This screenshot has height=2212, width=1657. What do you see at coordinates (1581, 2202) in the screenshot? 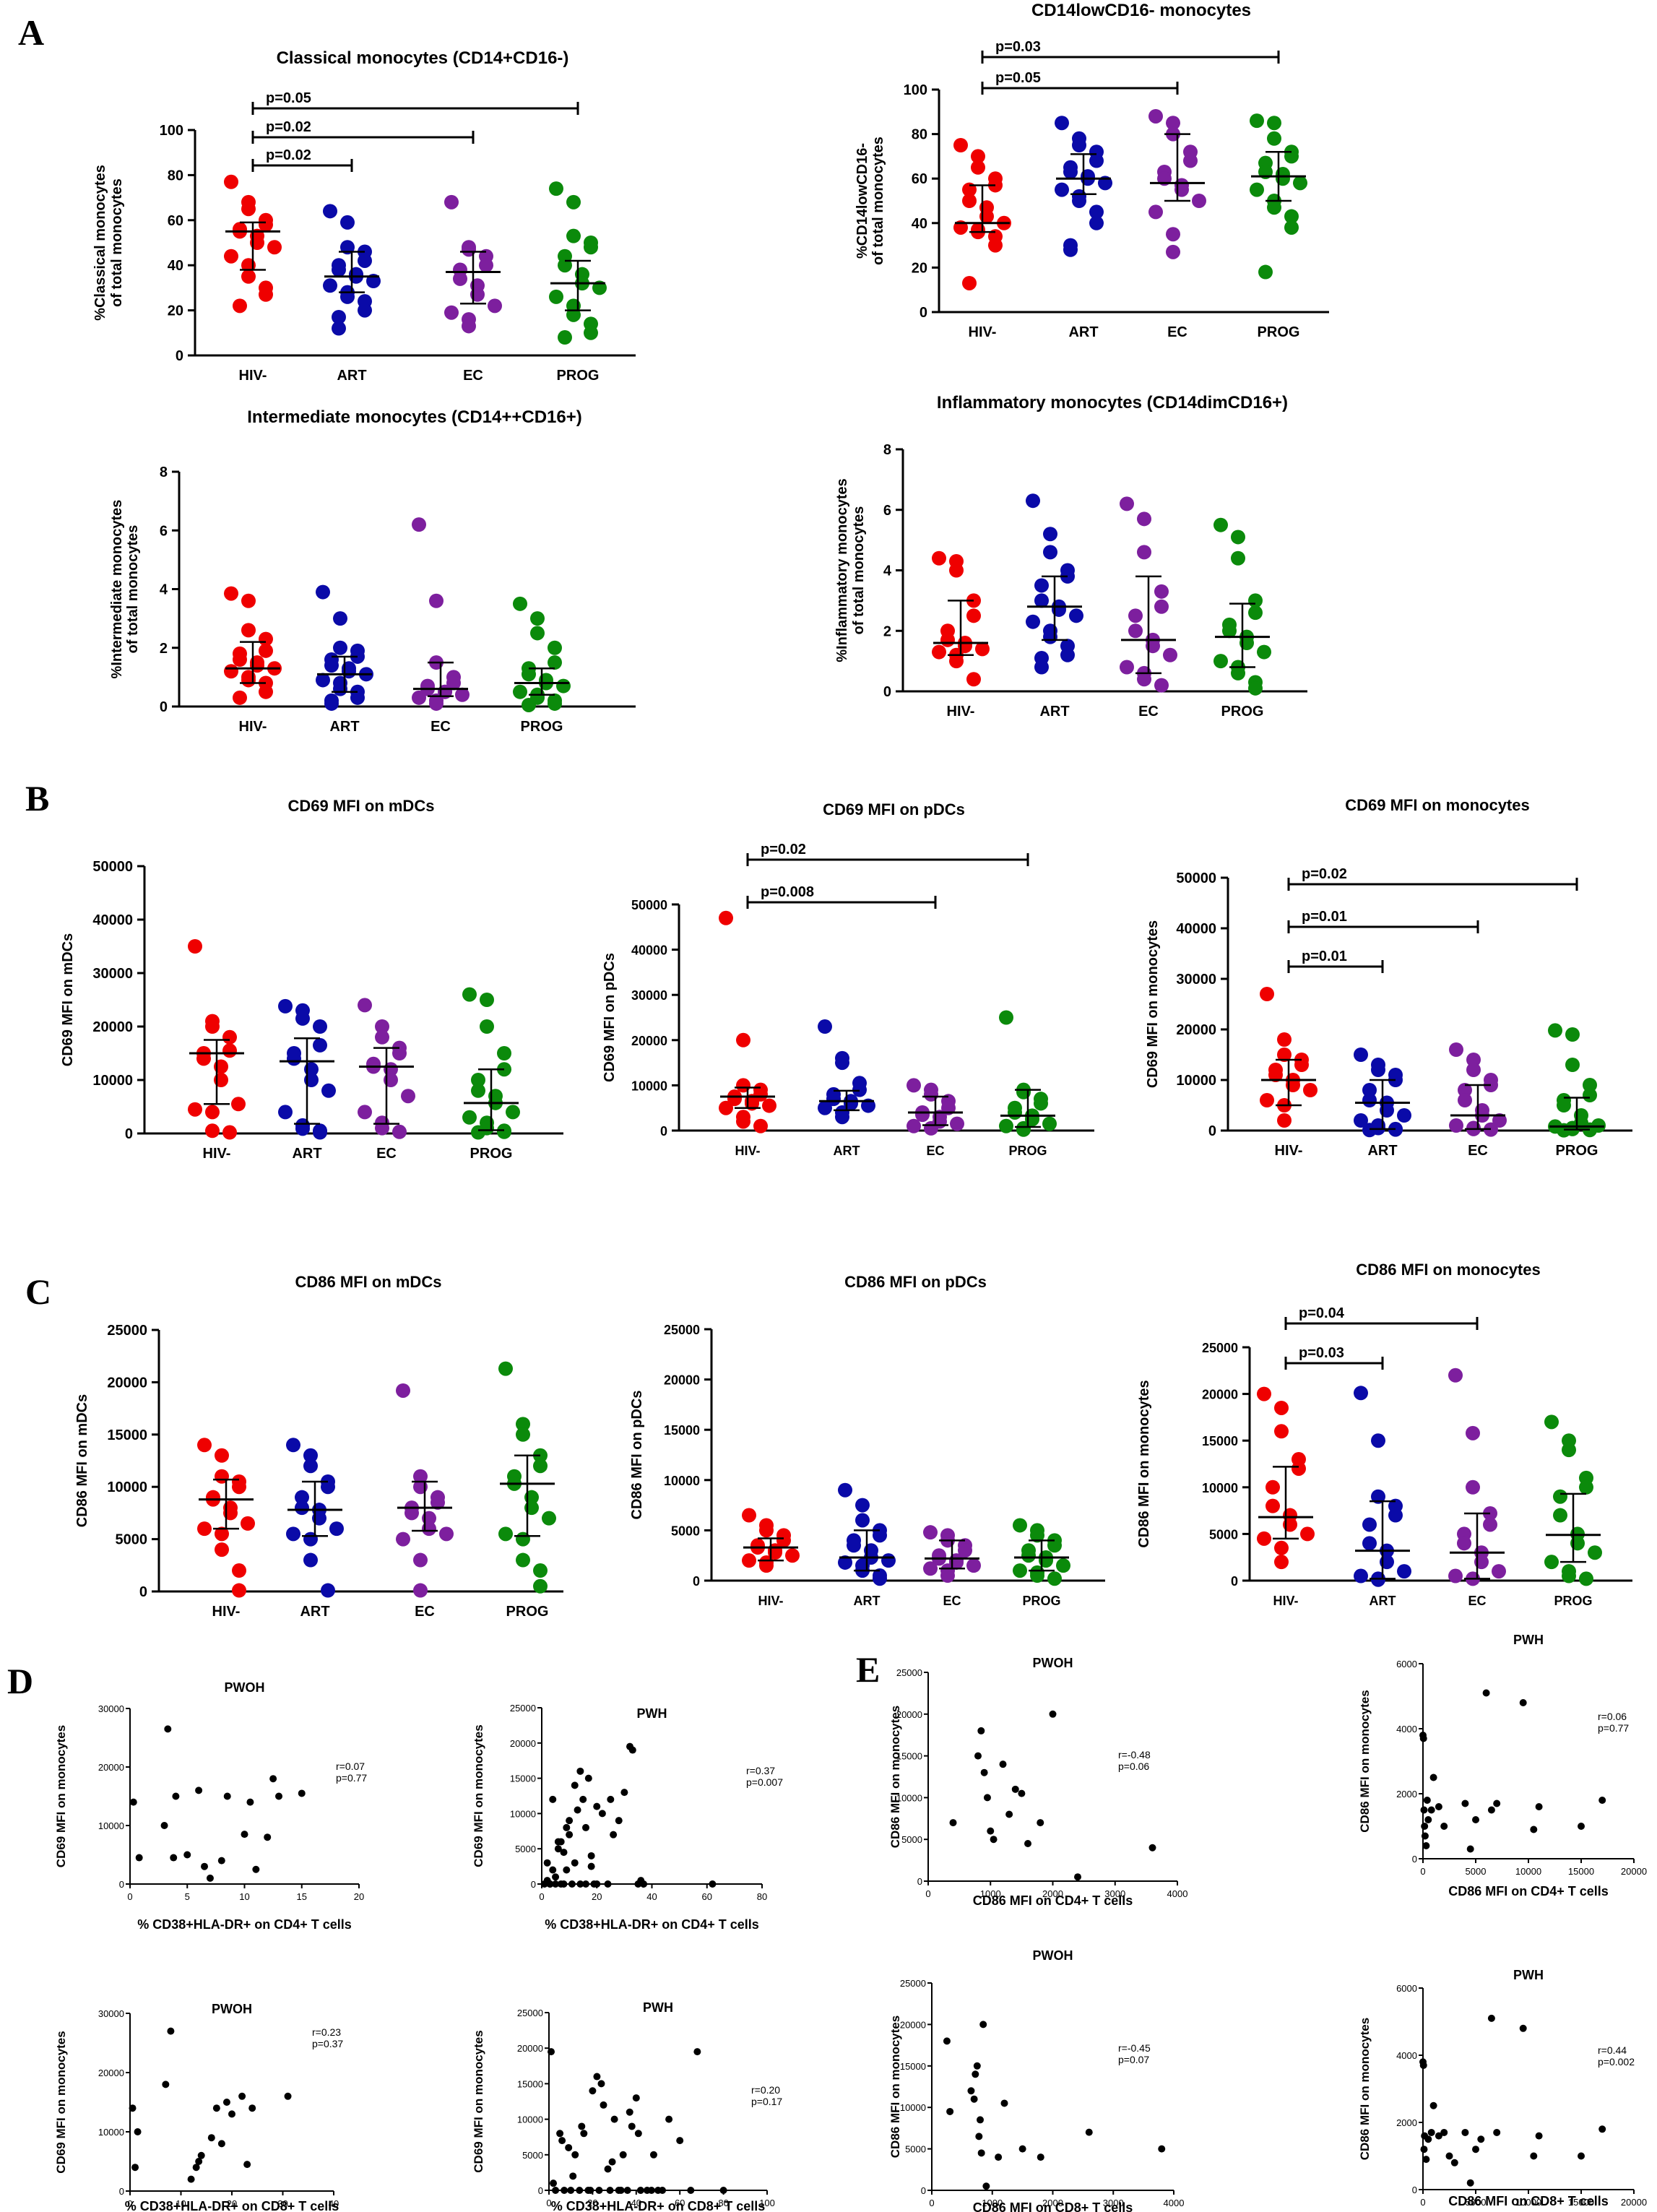
I see `x-tick-label: 15000` at bounding box center [1581, 2202].